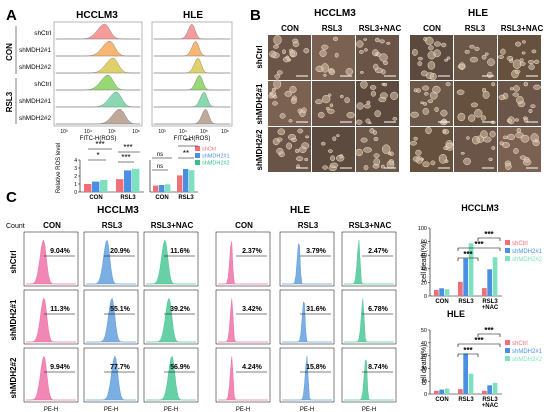 This screenshot has height=412, width=550. What do you see at coordinates (520, 244) in the screenshot?
I see `legend-label: shCtrl` at bounding box center [520, 244].